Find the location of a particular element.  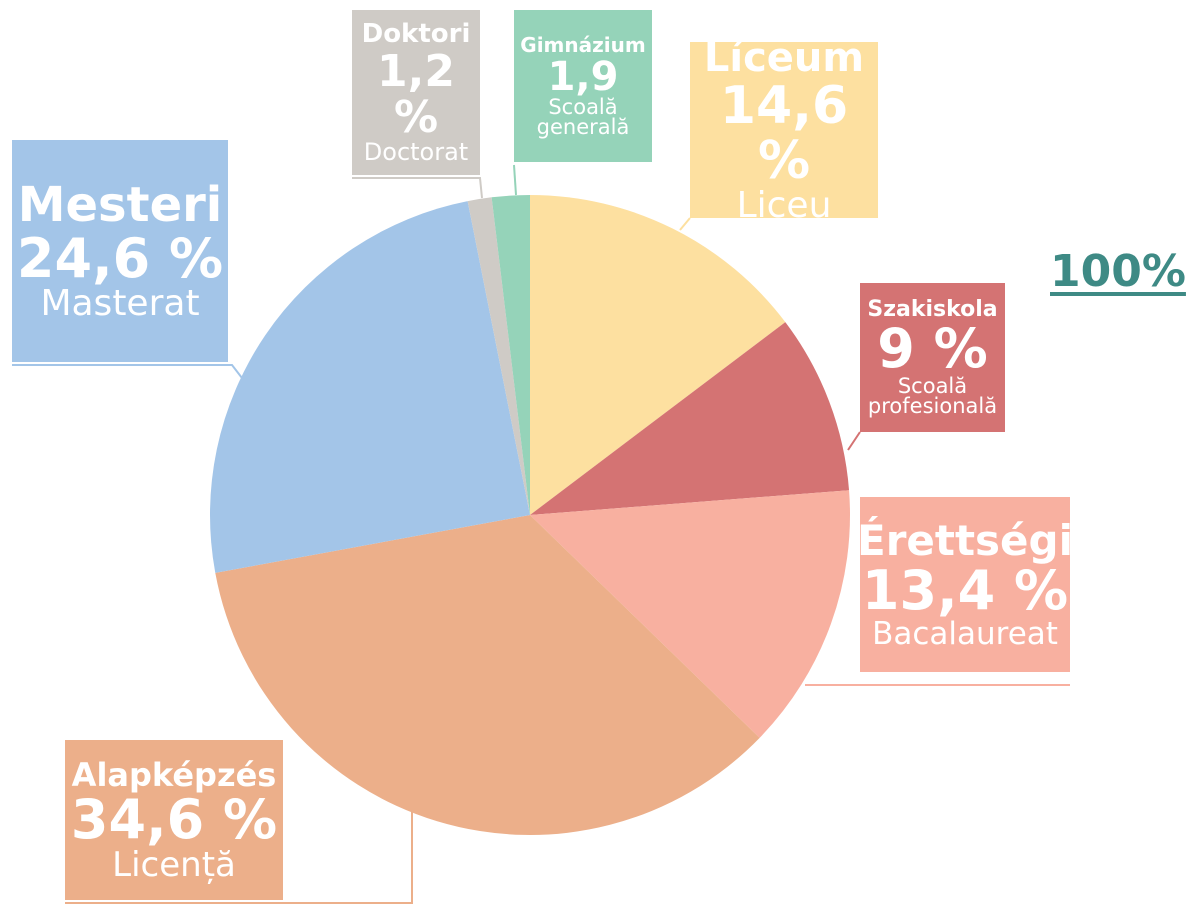

label-box: Mesteri 24,6 % Masterat is located at coordinates (120, 251).